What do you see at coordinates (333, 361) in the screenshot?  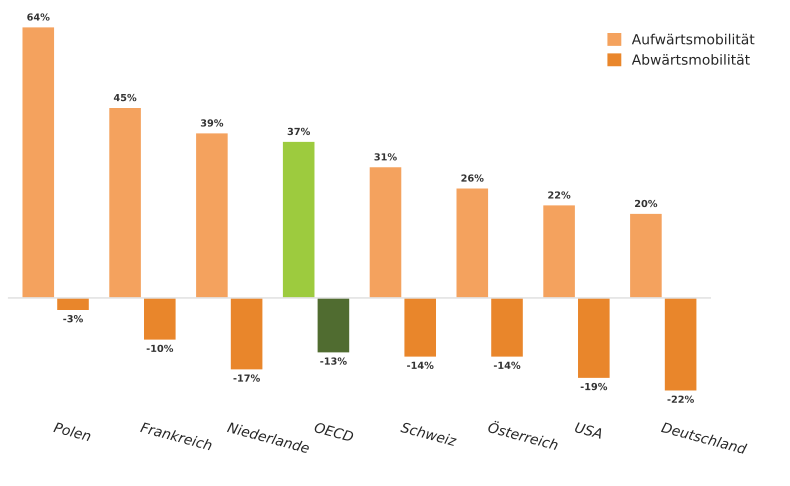 I see `data-label: -13%` at bounding box center [333, 361].